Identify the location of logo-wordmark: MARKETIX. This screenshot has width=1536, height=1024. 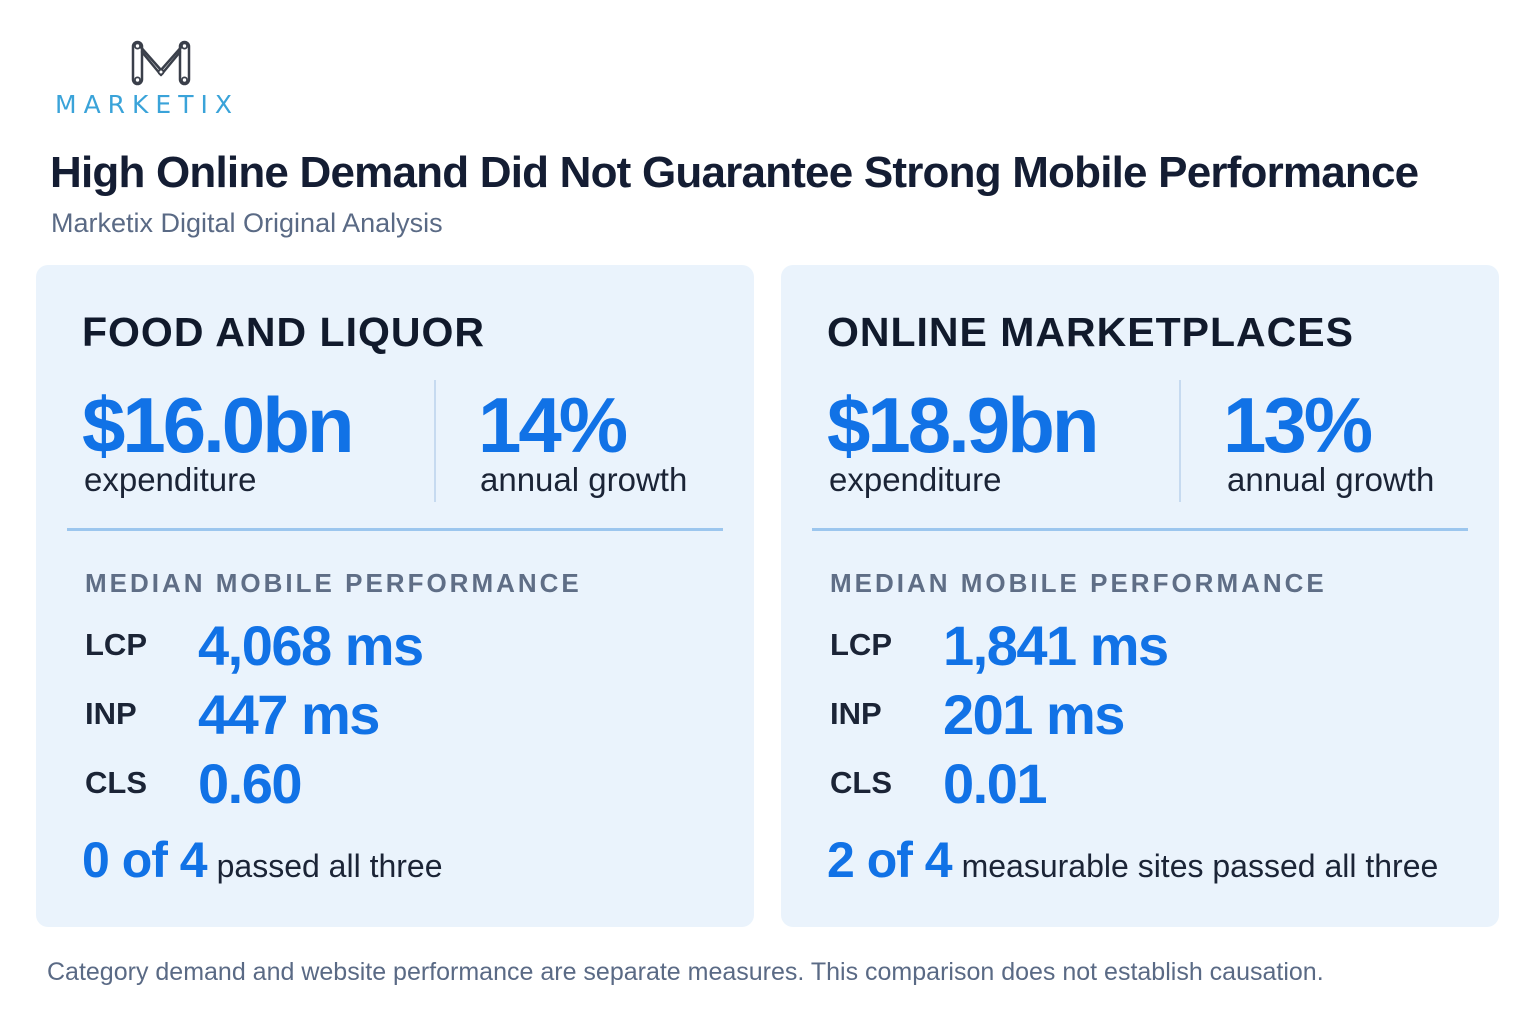
(147, 104).